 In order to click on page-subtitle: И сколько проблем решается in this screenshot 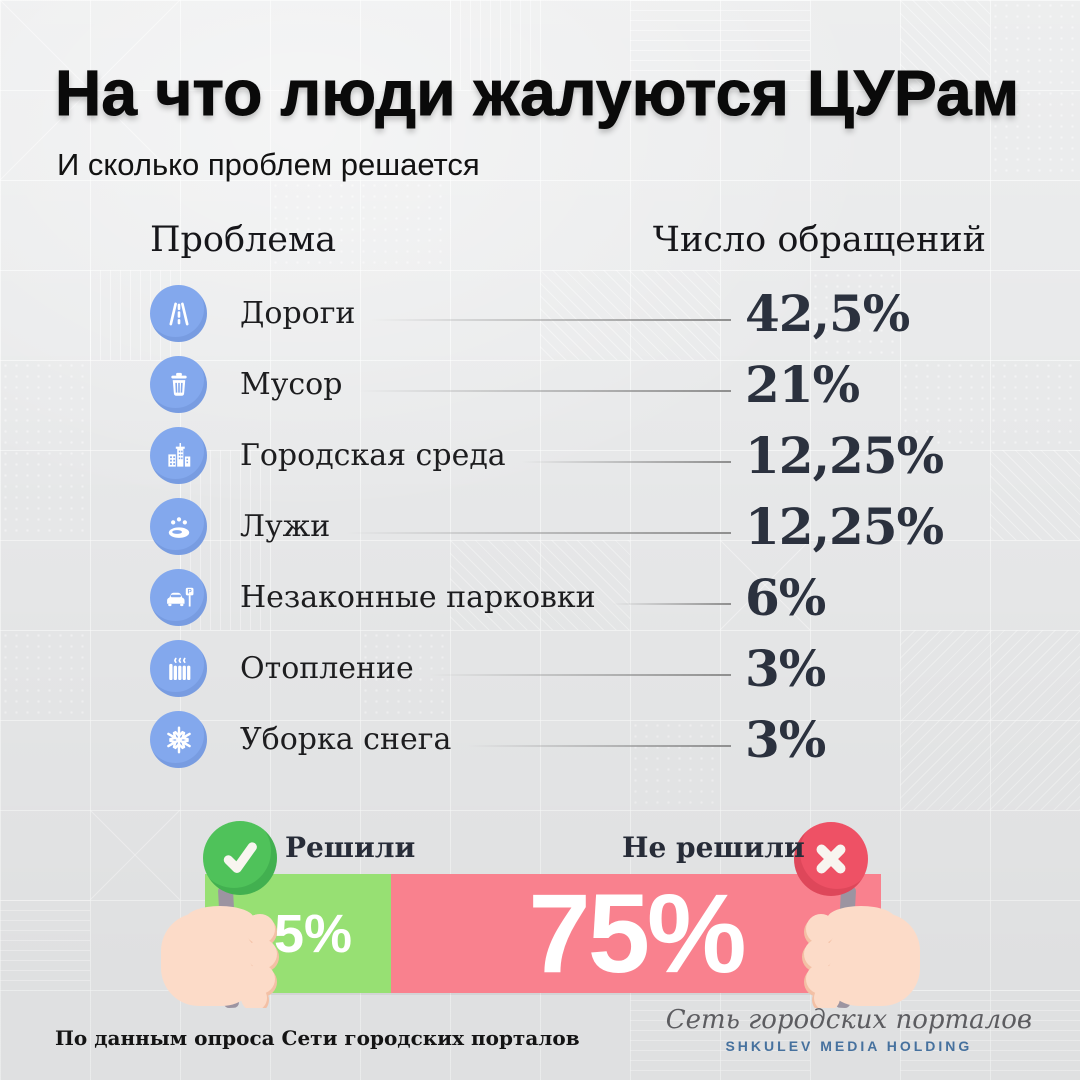, I will do `click(268, 164)`.